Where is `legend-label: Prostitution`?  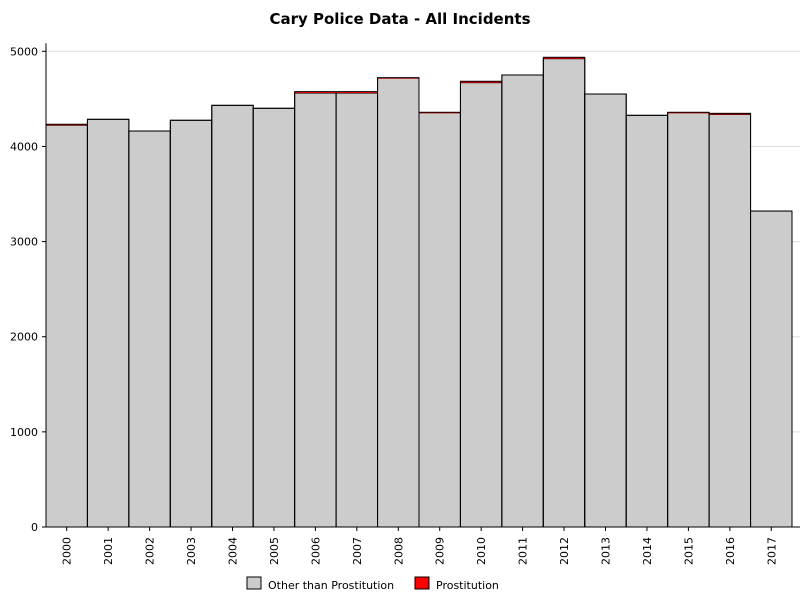
legend-label: Prostitution is located at coordinates (467, 585).